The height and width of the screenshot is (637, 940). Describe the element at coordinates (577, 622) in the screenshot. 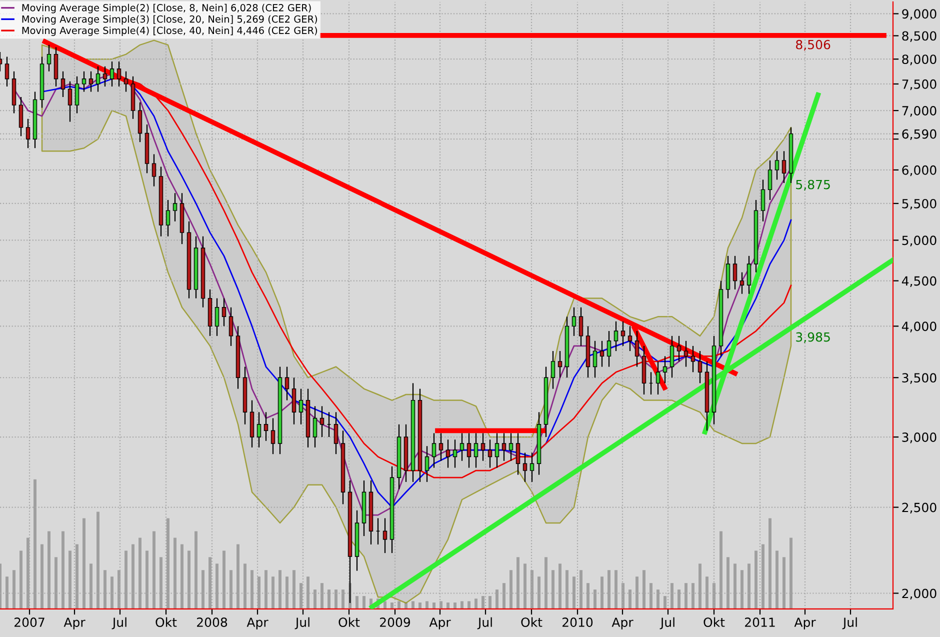

I see `x-tick-label: 2010` at that location.